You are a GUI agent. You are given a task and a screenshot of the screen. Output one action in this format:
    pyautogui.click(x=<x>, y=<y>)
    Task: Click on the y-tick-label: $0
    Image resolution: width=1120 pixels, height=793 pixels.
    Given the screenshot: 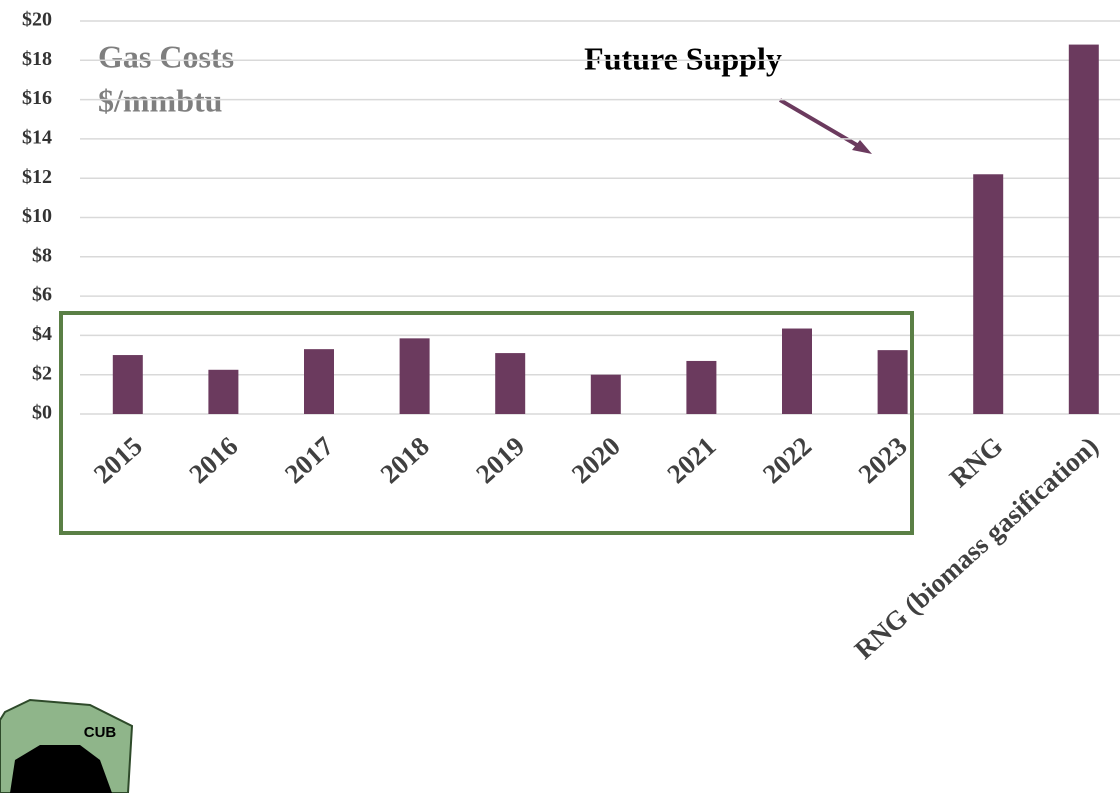 What is the action you would take?
    pyautogui.click(x=42, y=413)
    